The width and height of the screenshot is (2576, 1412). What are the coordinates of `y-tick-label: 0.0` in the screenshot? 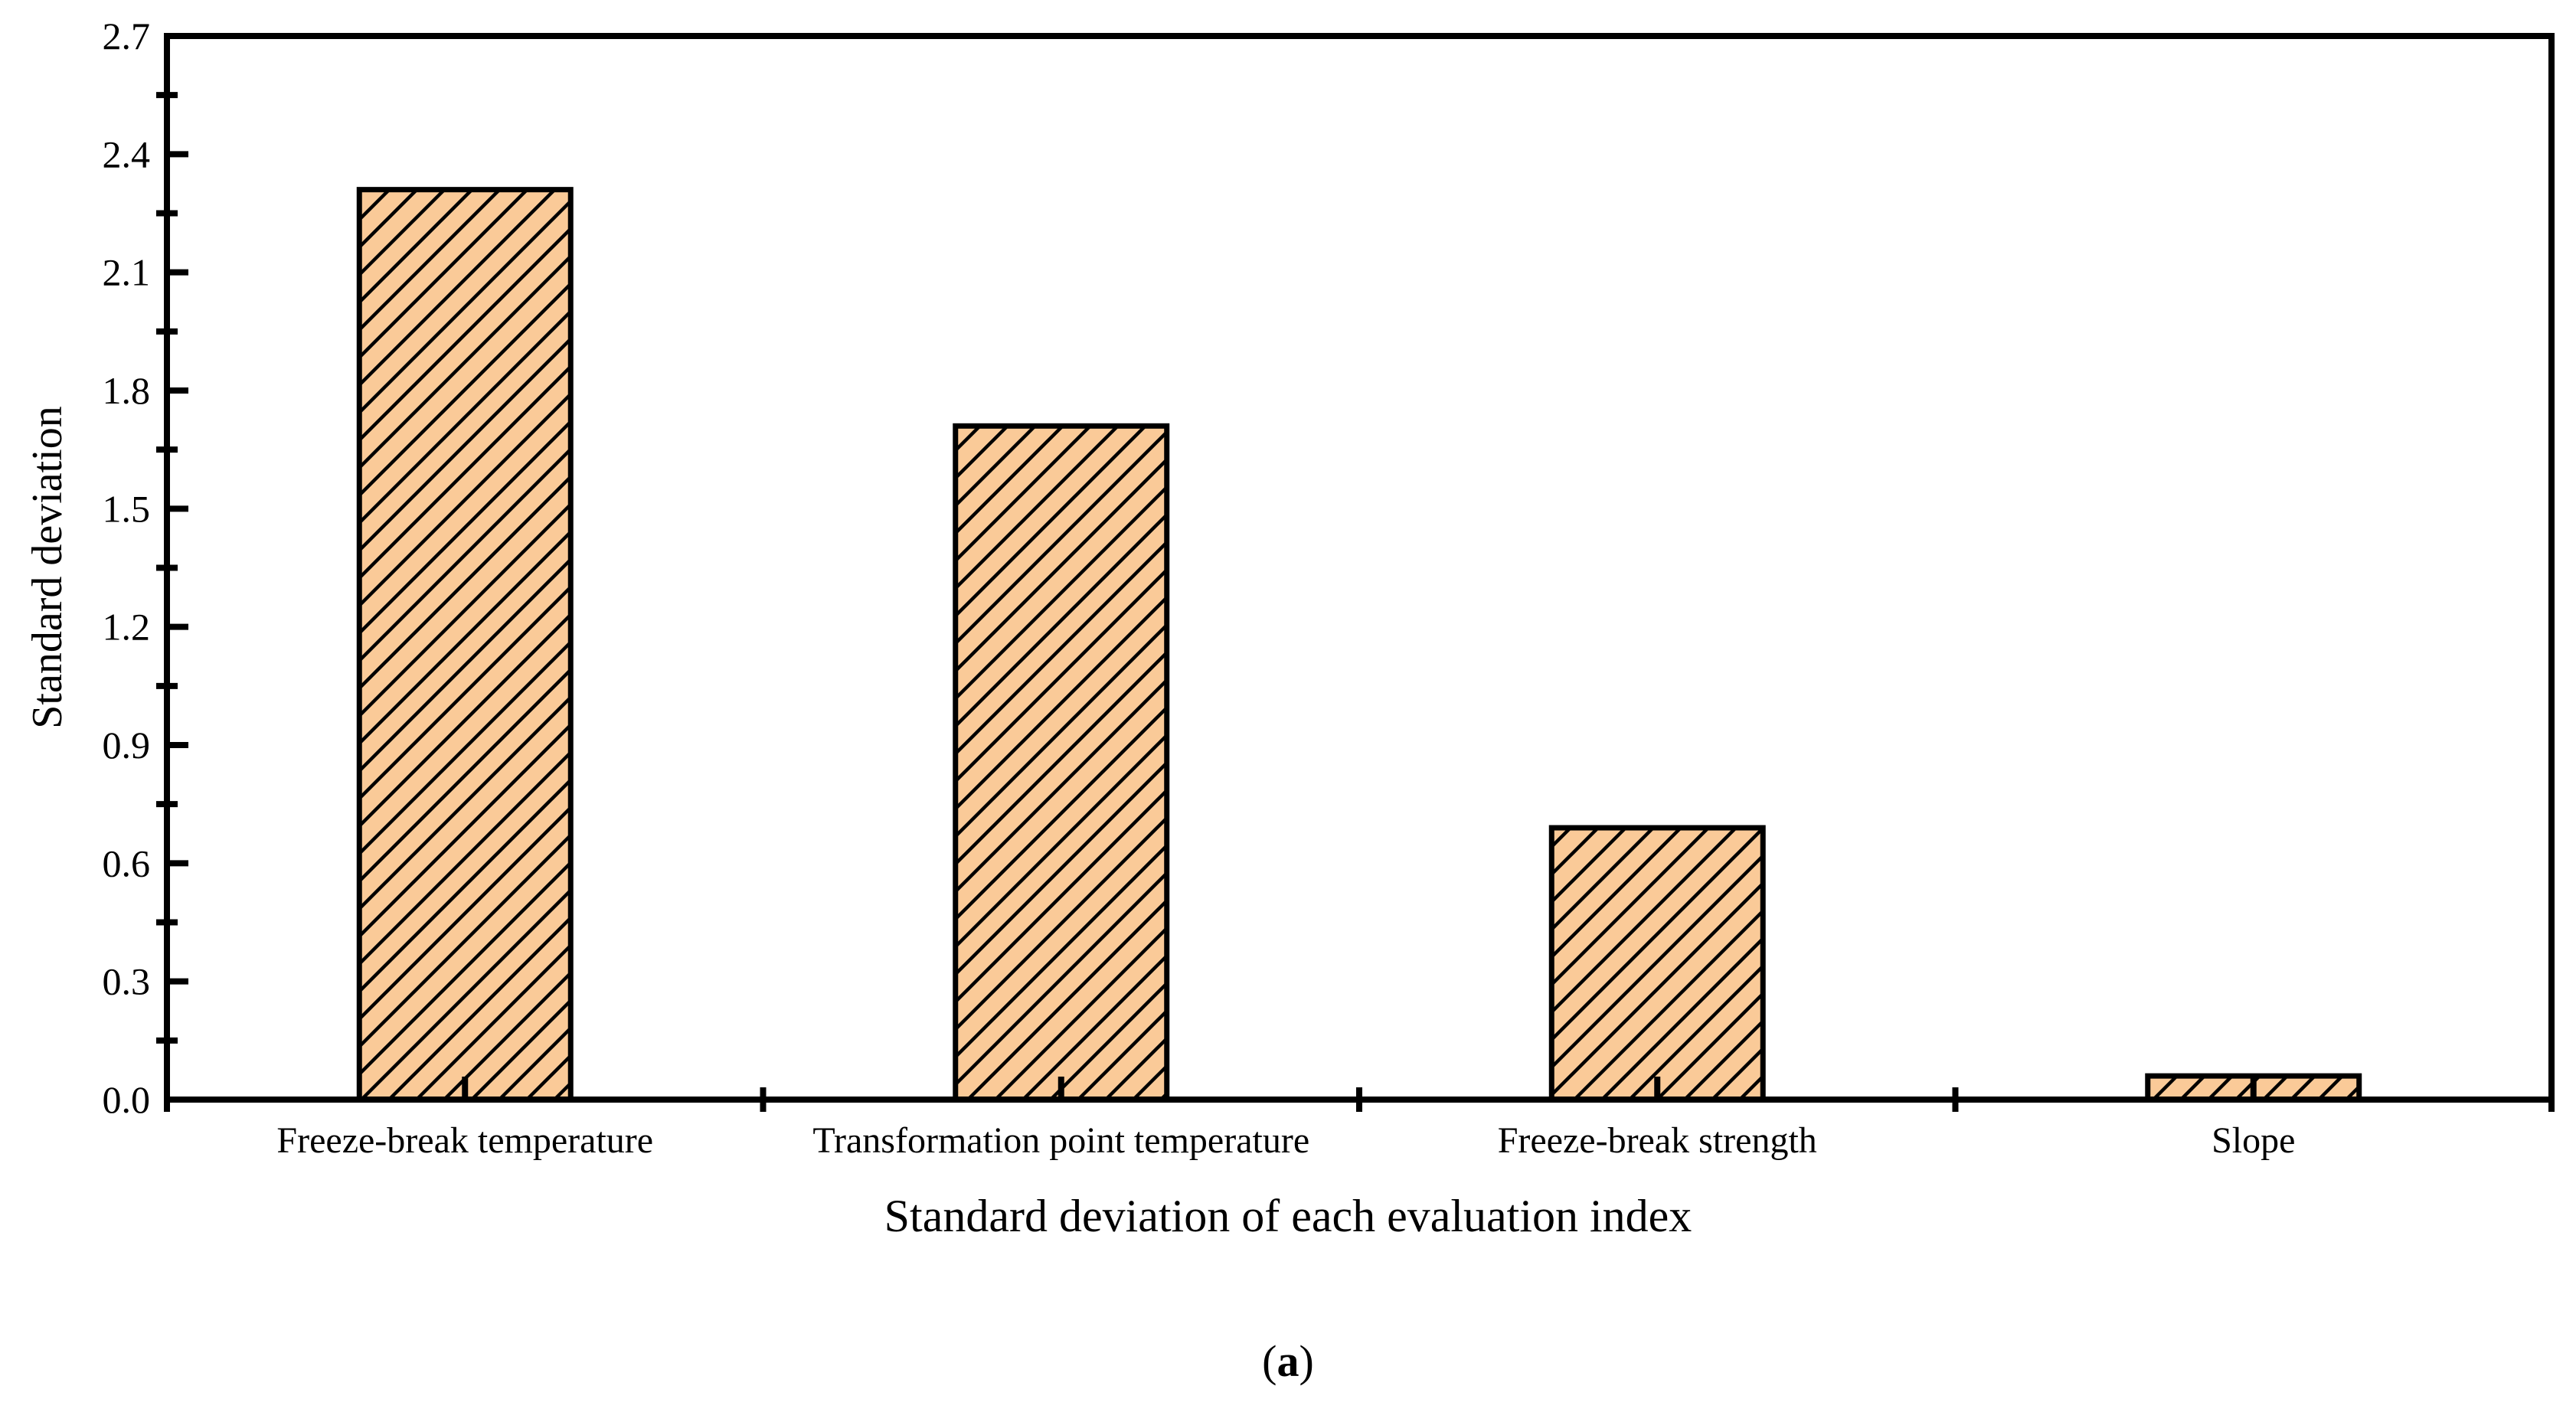 It's located at (127, 1100).